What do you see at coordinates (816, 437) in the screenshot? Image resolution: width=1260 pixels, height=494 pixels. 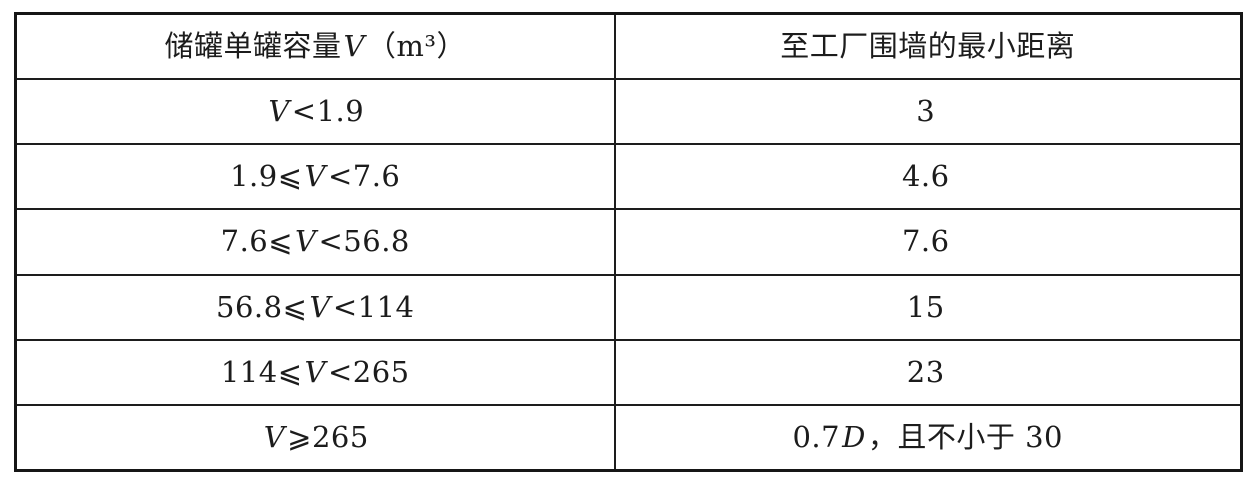 I see `distance-pre: 0.7` at bounding box center [816, 437].